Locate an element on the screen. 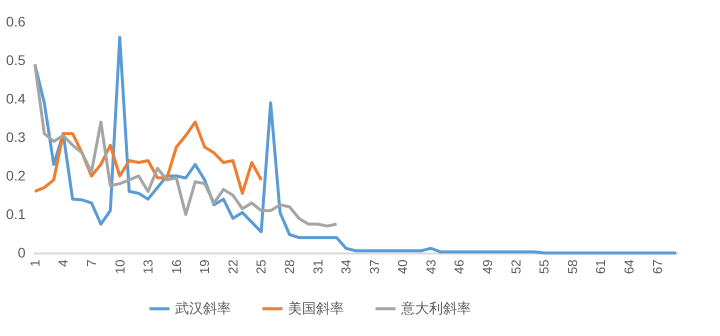 Image resolution: width=720 pixels, height=336 pixels. line-series is located at coordinates (148, 157).